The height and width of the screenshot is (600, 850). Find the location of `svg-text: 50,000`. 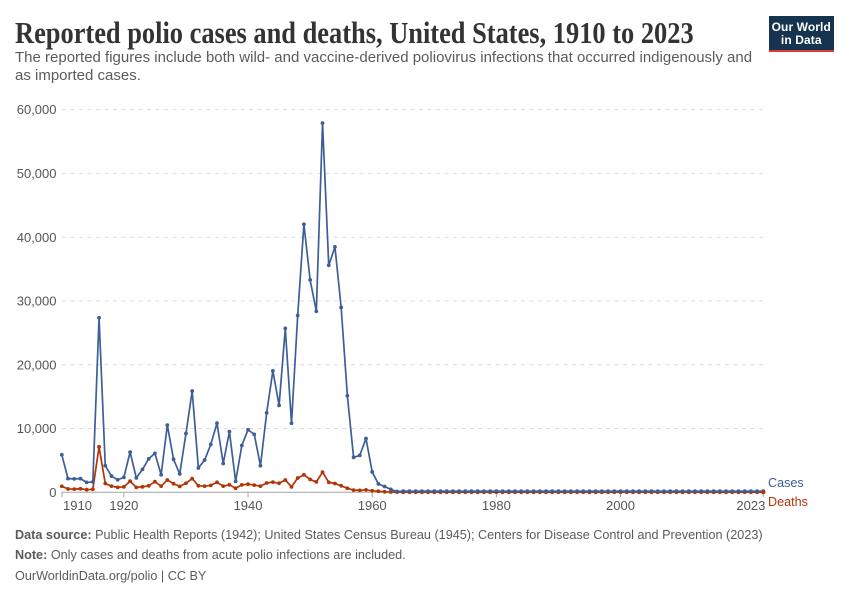

svg-text: 50,000 is located at coordinates (37, 173).